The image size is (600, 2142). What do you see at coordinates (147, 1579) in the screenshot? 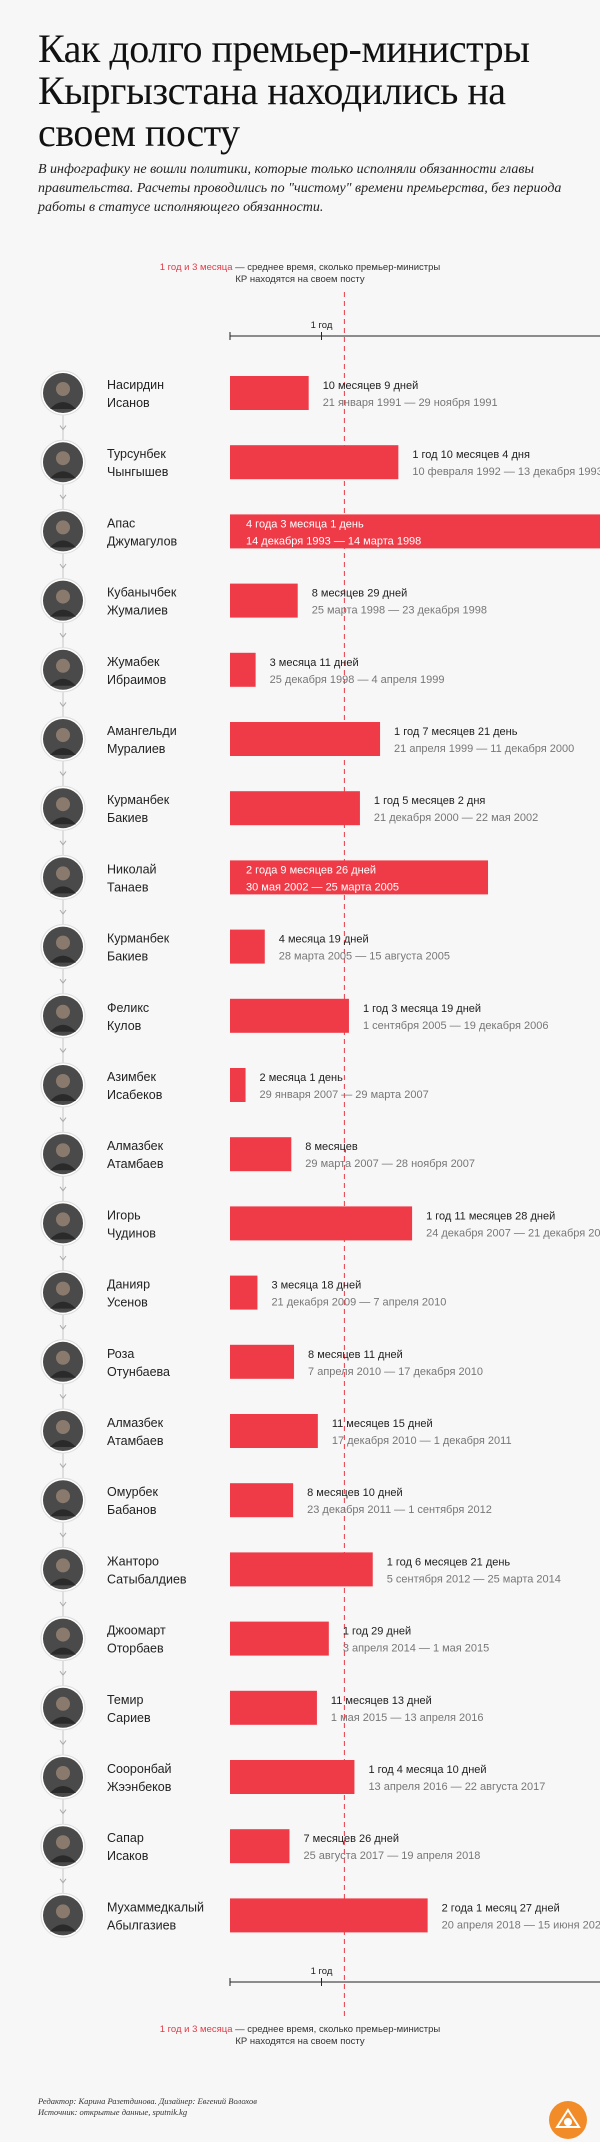
I see `pm-last-name: Сатыбалдиев` at bounding box center [147, 1579].